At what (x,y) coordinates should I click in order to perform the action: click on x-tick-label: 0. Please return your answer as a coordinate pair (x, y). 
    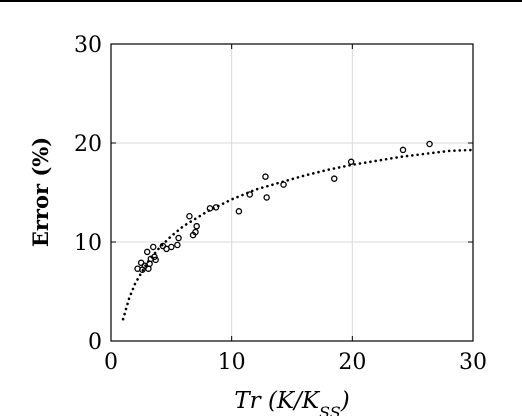
    Looking at the image, I should click on (111, 362).